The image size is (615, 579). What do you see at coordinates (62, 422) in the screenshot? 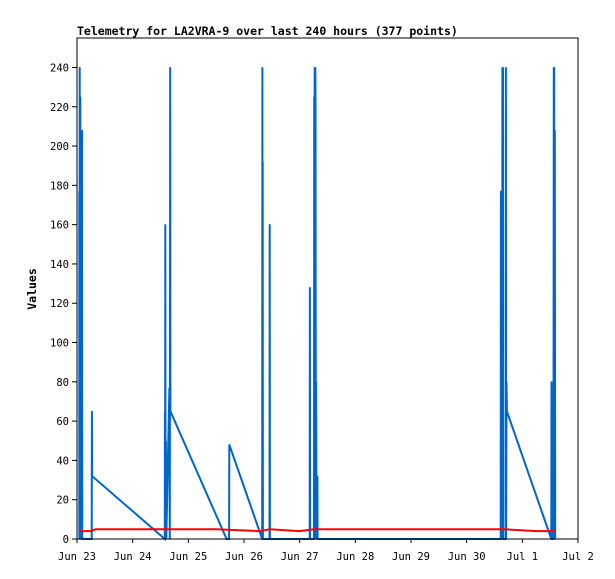
I see `y-tick-label: 60` at bounding box center [62, 422].